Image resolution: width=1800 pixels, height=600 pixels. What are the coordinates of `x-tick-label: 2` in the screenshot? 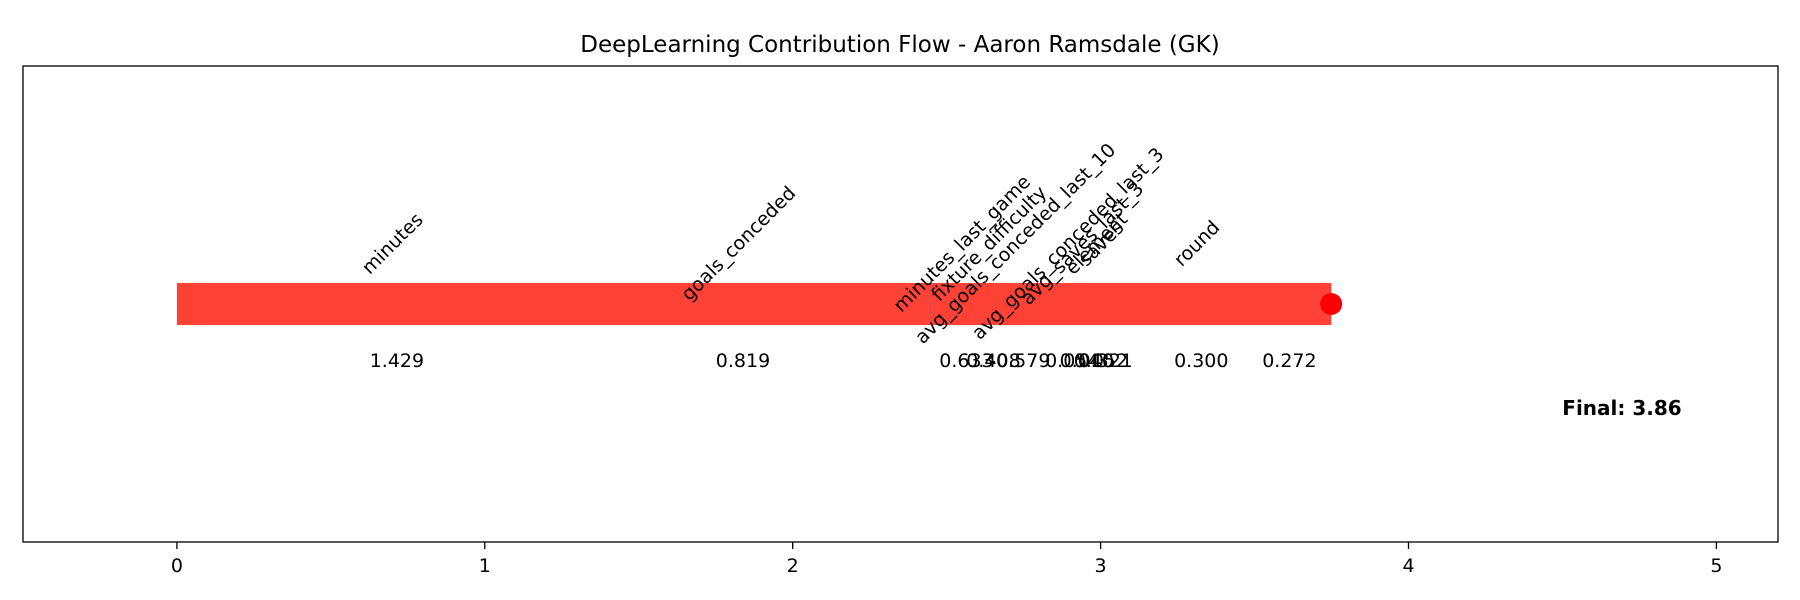 It's located at (793, 566).